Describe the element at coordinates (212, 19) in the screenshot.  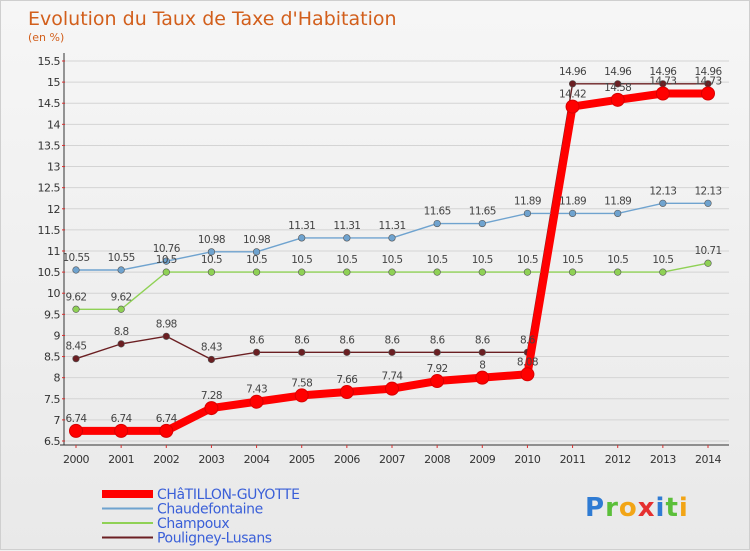
I see `chart-title: Evolution du Taux de Taxe d'Habitation` at that location.